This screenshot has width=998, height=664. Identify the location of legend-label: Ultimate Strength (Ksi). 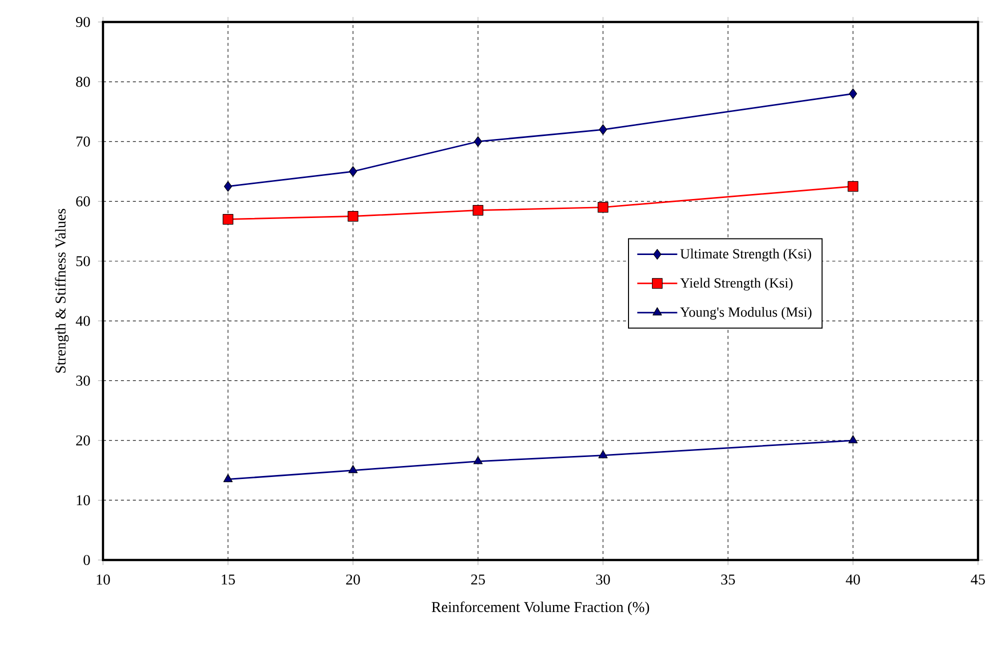
(746, 255).